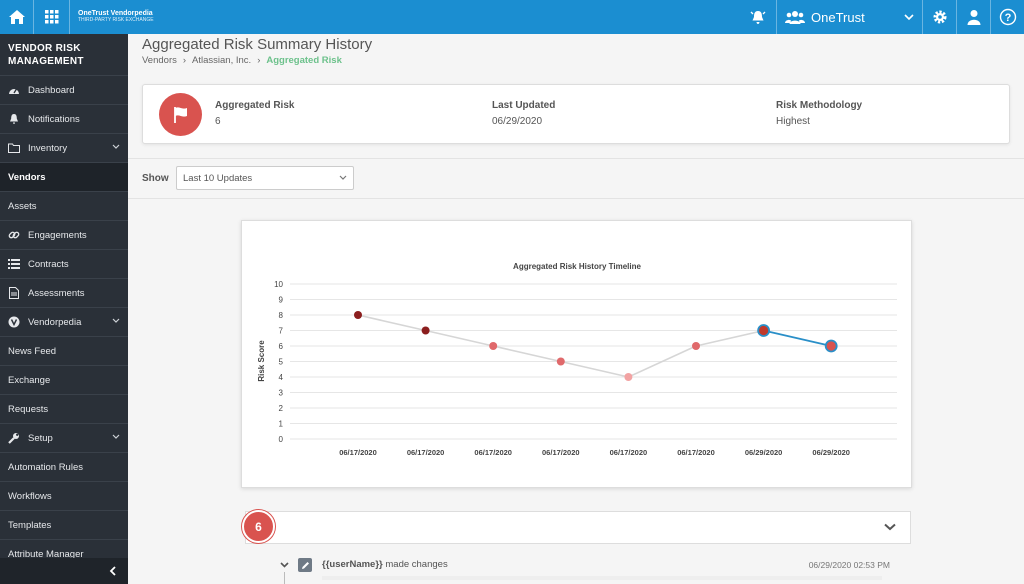 The image size is (1024, 584). What do you see at coordinates (155, 178) in the screenshot?
I see `show-label: Show` at bounding box center [155, 178].